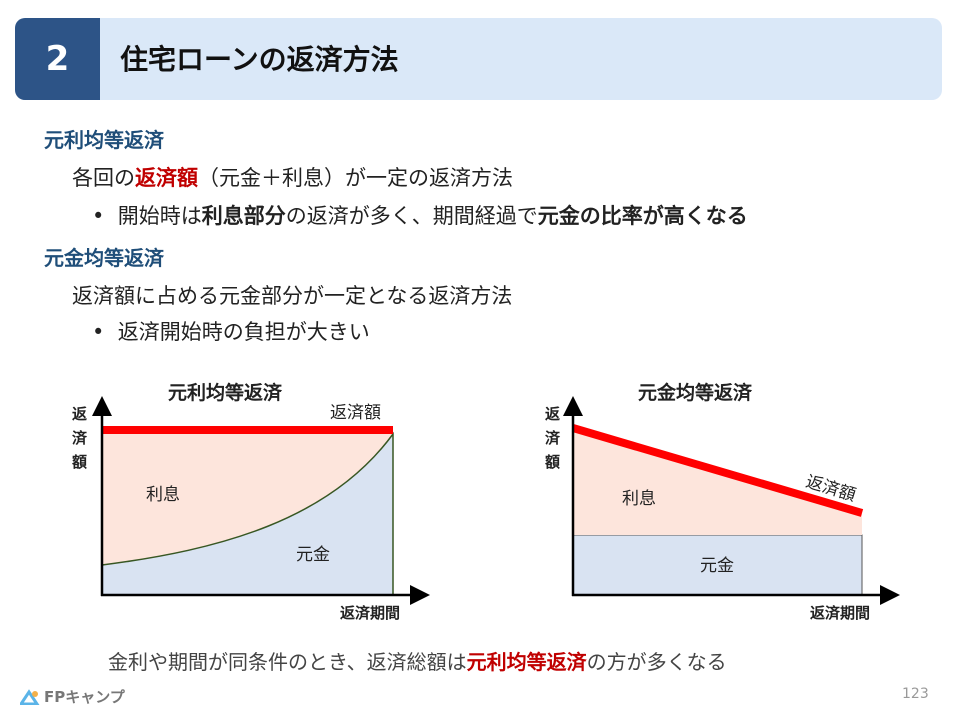 This screenshot has height=720, width=960. Describe the element at coordinates (717, 470) in the screenshot. I see `payment-line` at that location.